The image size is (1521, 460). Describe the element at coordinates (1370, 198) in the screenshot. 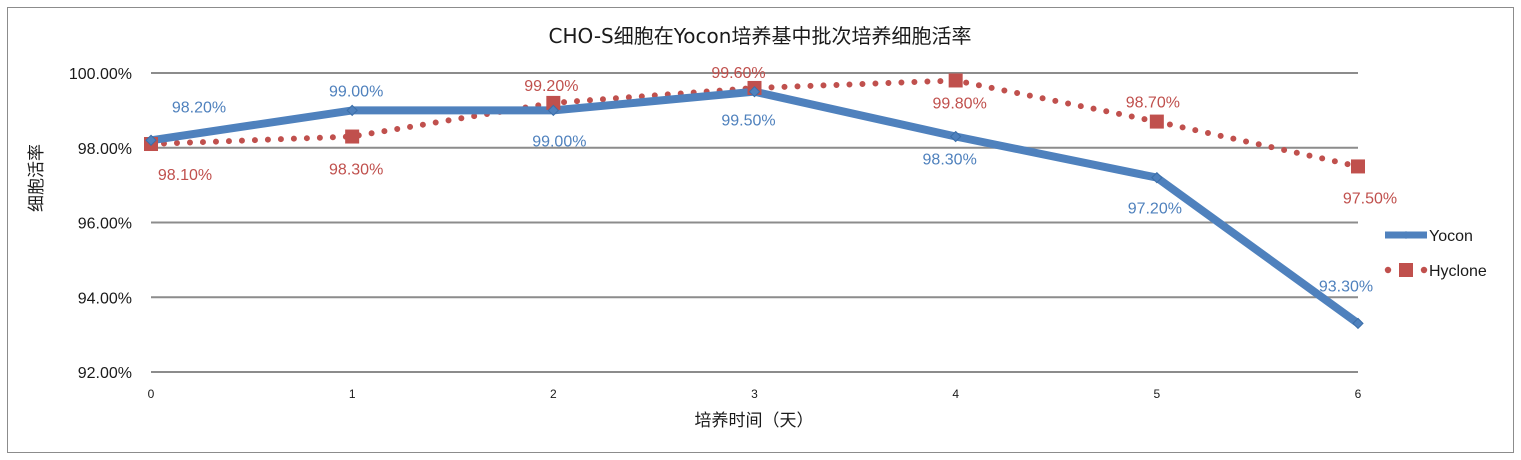

I see `data-label-hyclone: 97.50%` at that location.